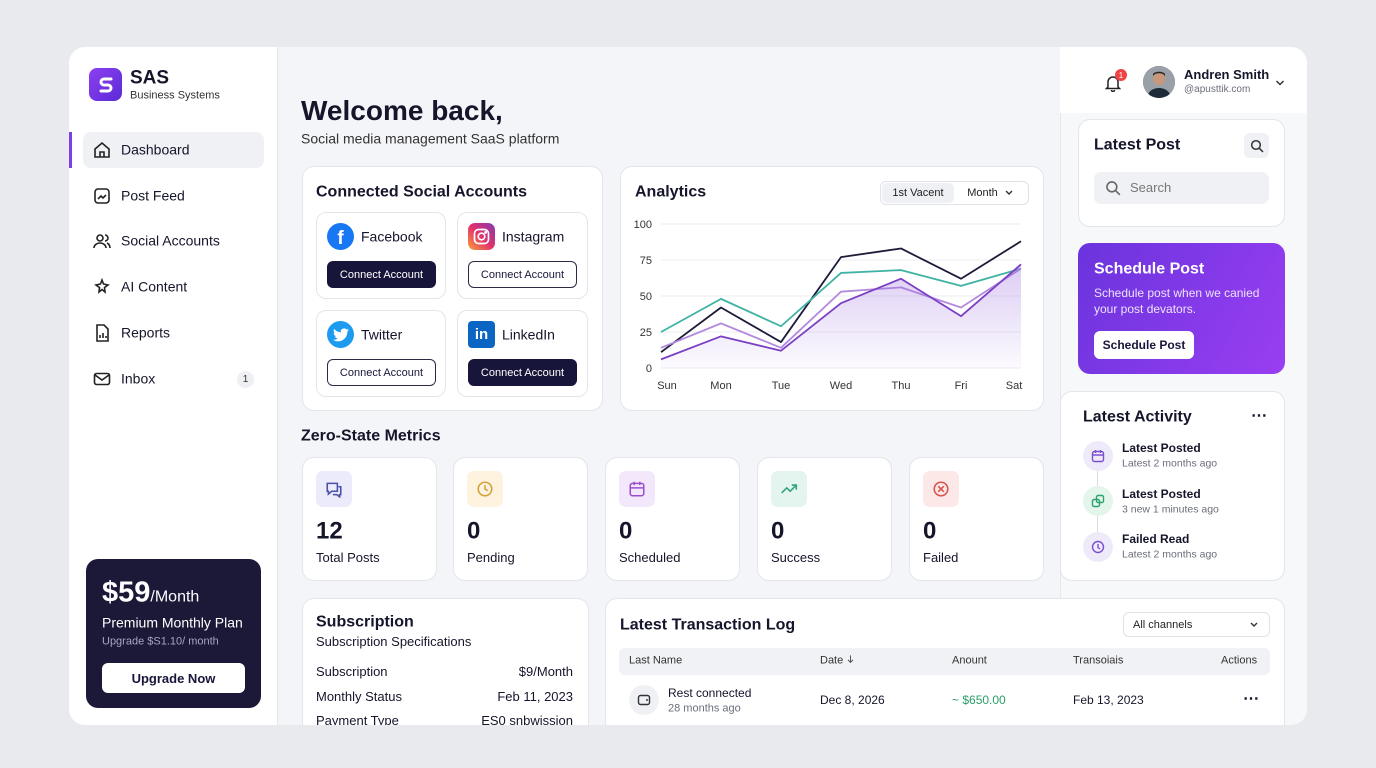 This screenshot has height=768, width=1376. I want to click on activity-time: 3 new 1 minutes ago, so click(1170, 509).